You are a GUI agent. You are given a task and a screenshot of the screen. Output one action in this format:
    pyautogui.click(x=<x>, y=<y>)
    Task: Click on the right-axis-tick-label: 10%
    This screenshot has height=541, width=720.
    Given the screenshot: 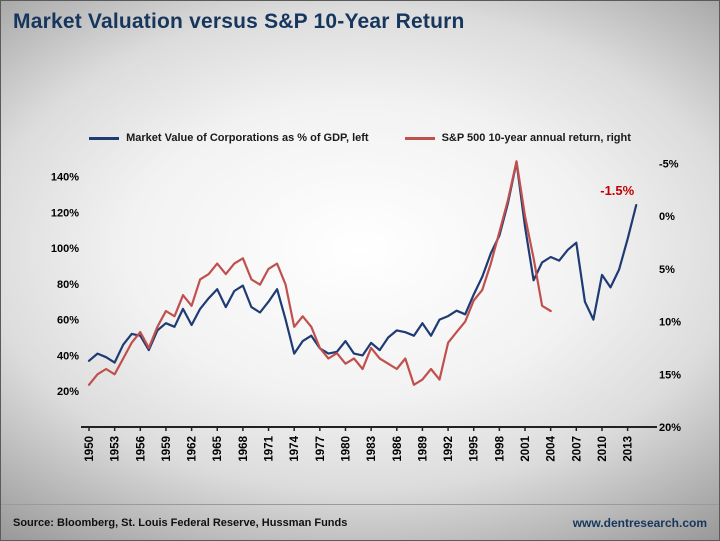 What is the action you would take?
    pyautogui.click(x=670, y=323)
    